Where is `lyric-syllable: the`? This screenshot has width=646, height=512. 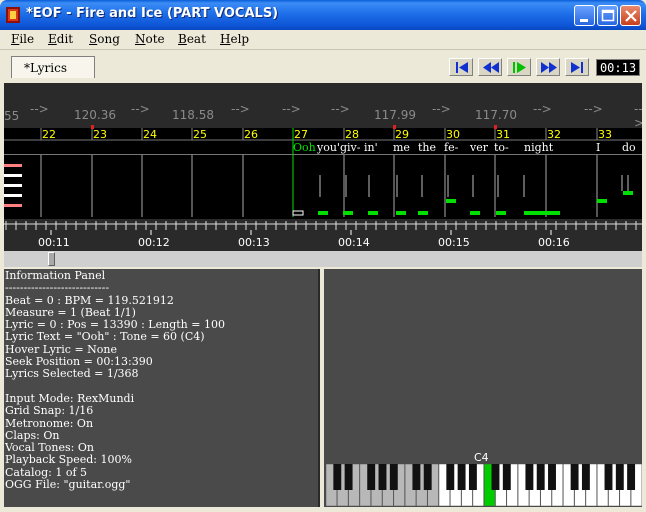
lyric-syllable: the is located at coordinates (427, 147).